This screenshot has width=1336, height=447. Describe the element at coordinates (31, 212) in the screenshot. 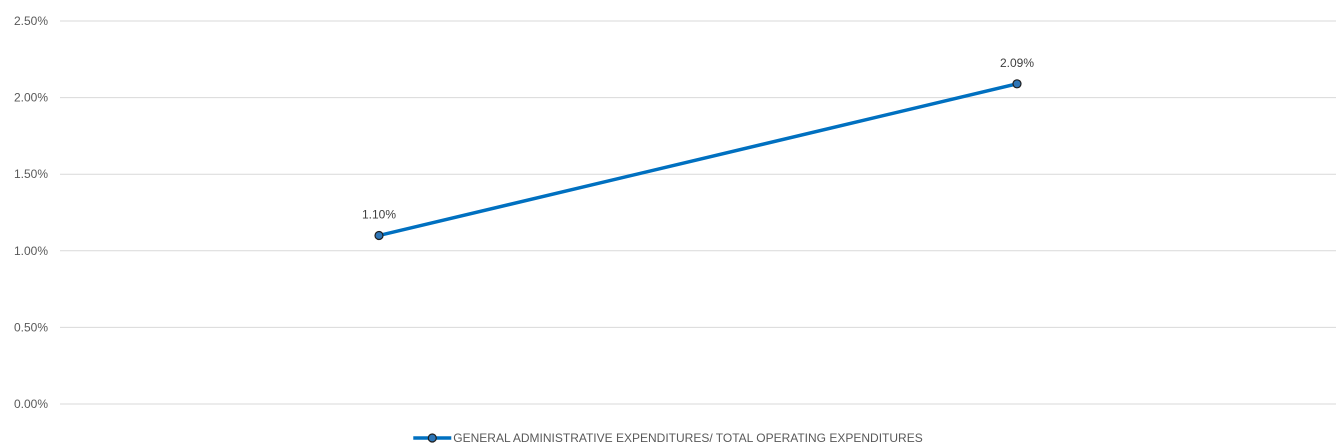

I see `y-axis-tick-labels: 0.00% 0.50% 1.00% 1.50% 2.00% 2.50%` at that location.